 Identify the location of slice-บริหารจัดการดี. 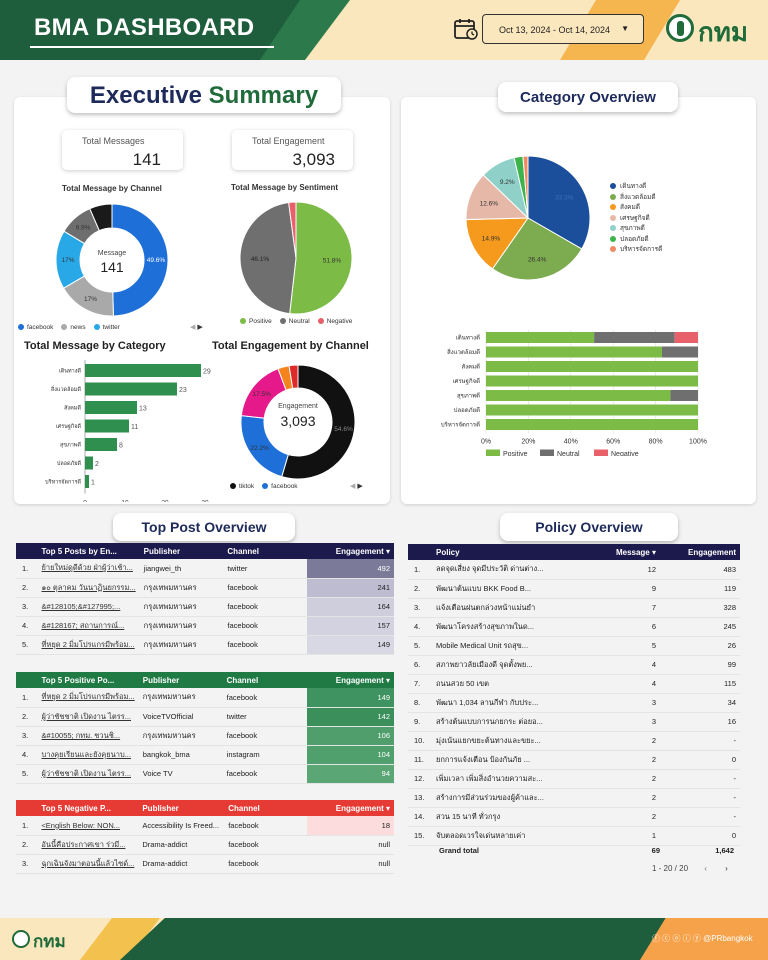
(525, 187).